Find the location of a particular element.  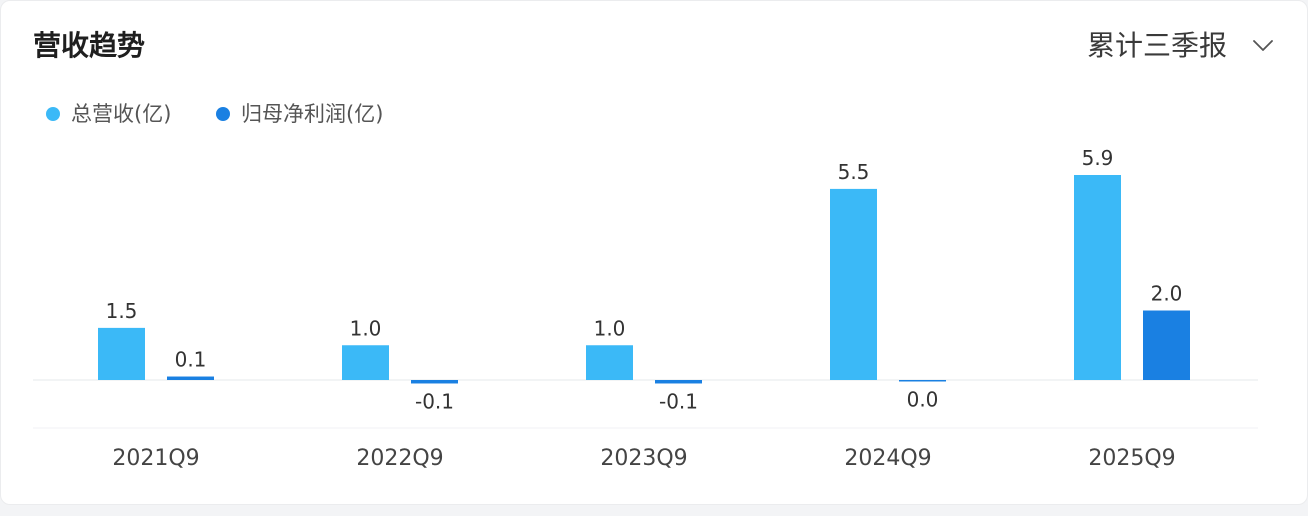

revenue-bar-2025q9 is located at coordinates (1097, 277).